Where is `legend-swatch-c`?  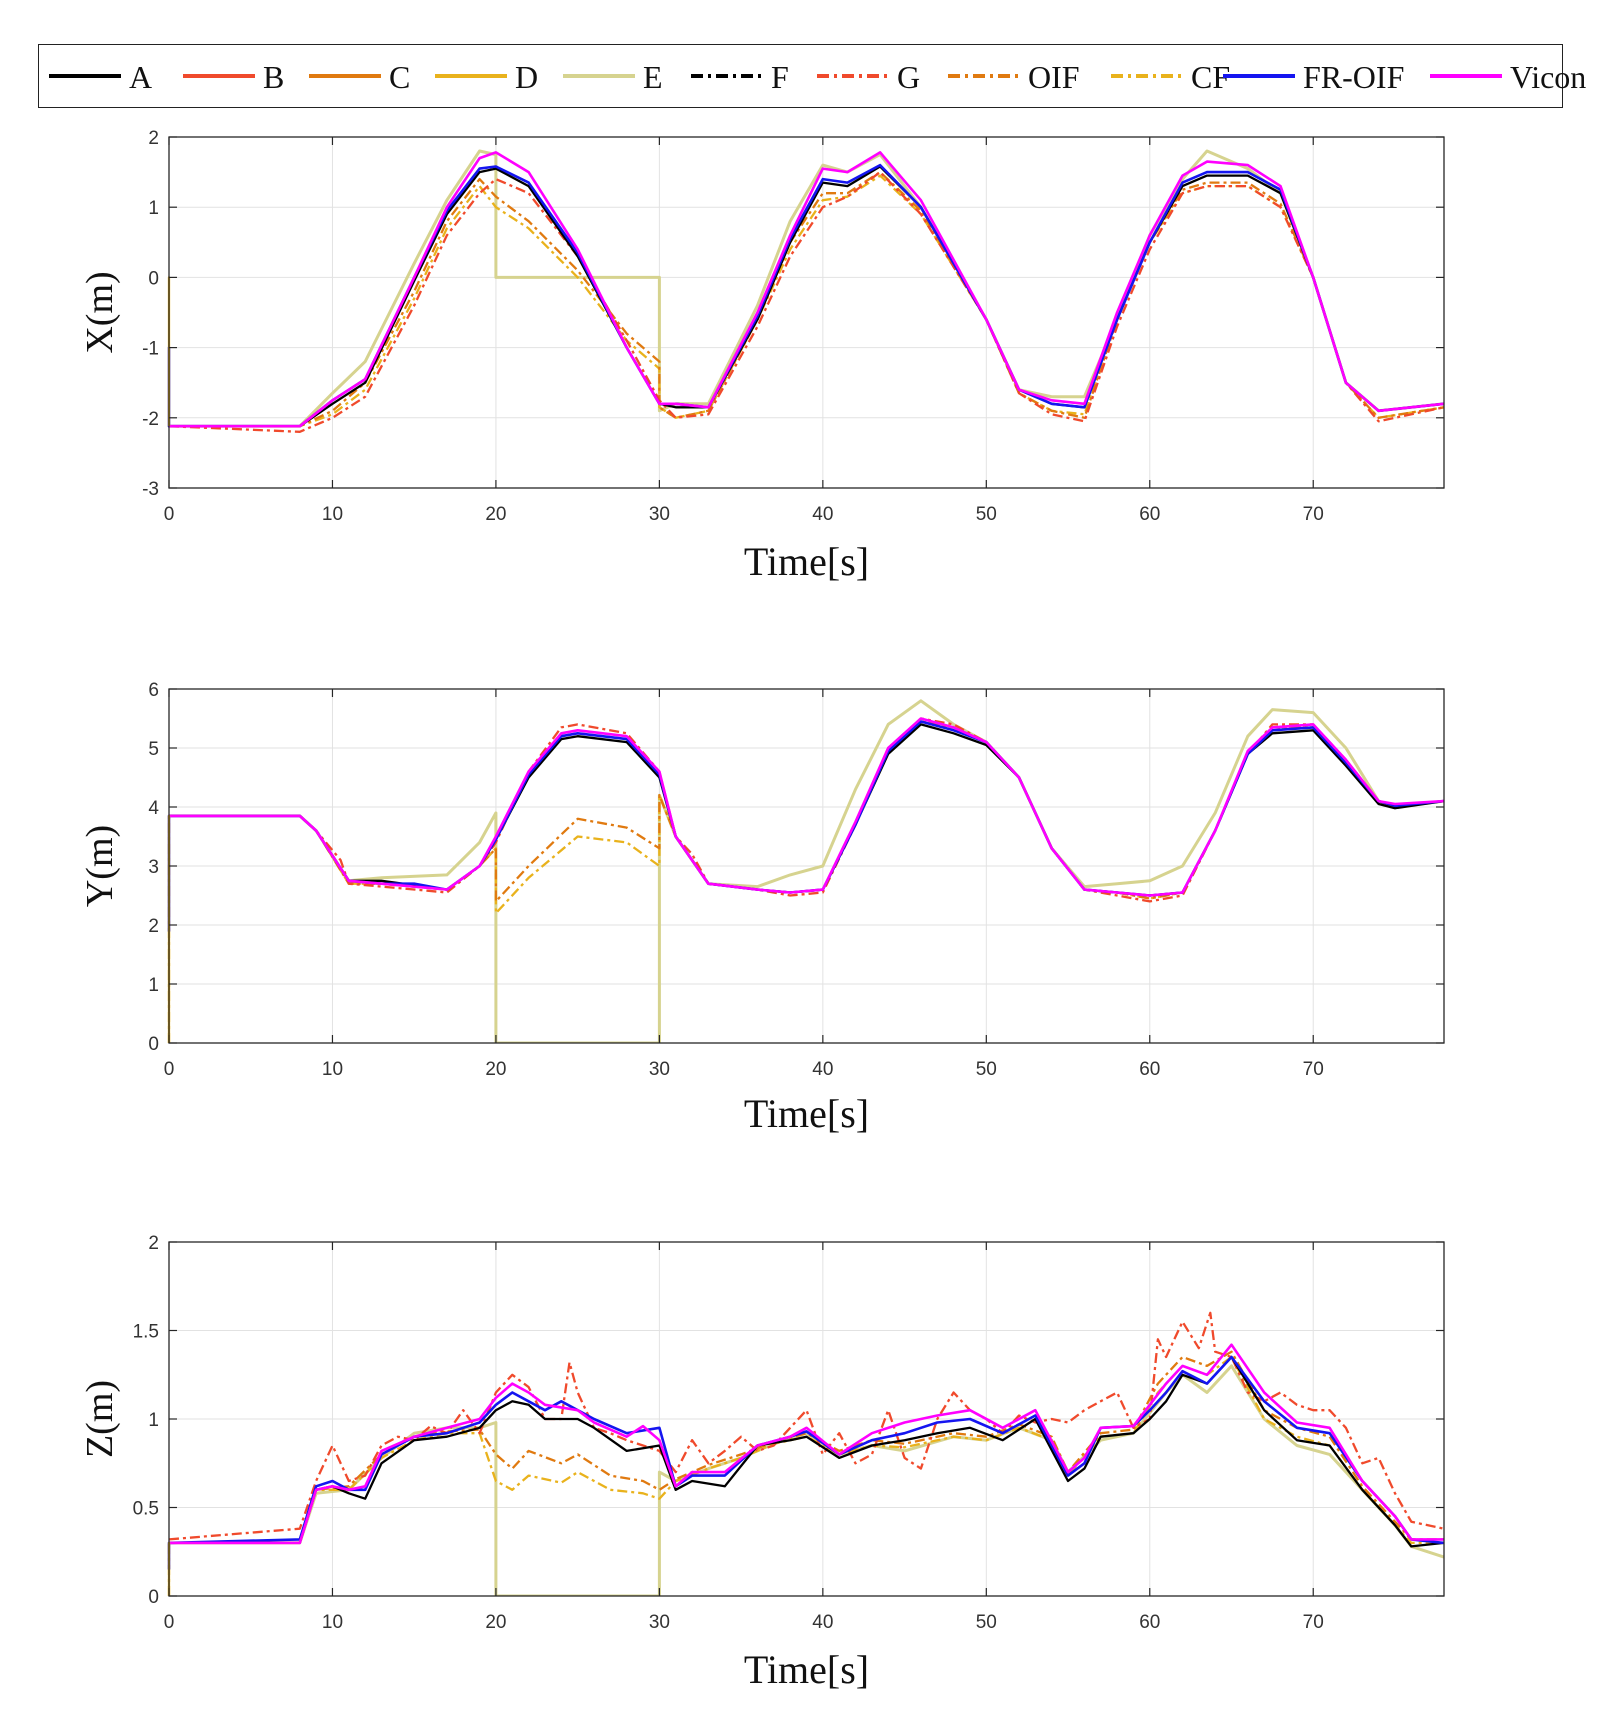 legend-swatch-c is located at coordinates (345, 76).